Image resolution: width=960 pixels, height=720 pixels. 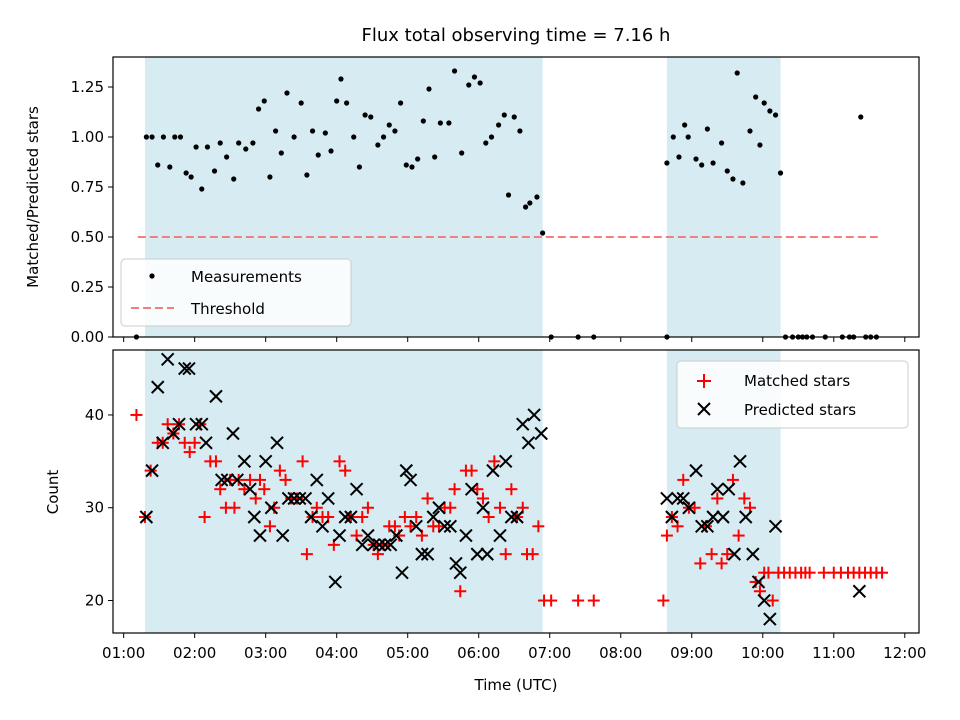 I want to click on chart-title: Flux total observing time = 7.16 h, so click(x=516, y=35).